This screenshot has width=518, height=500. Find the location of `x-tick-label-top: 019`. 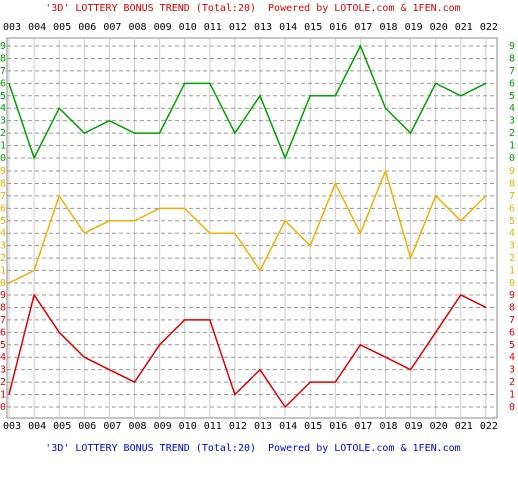

x-tick-label-top: 019 is located at coordinates (414, 27).